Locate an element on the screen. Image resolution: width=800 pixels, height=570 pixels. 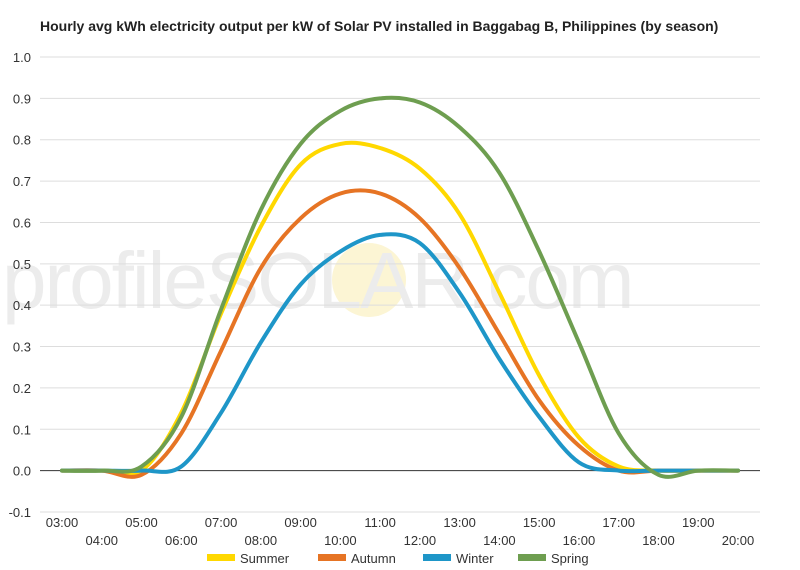
x-tick-label: 03:00 is located at coordinates (62, 522).